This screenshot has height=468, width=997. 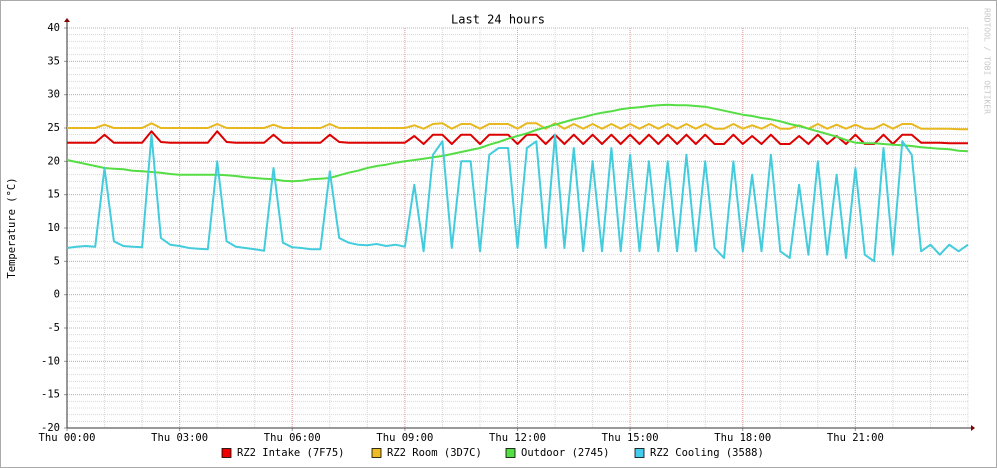 I want to click on y-tick-label: -15, so click(x=50, y=395).